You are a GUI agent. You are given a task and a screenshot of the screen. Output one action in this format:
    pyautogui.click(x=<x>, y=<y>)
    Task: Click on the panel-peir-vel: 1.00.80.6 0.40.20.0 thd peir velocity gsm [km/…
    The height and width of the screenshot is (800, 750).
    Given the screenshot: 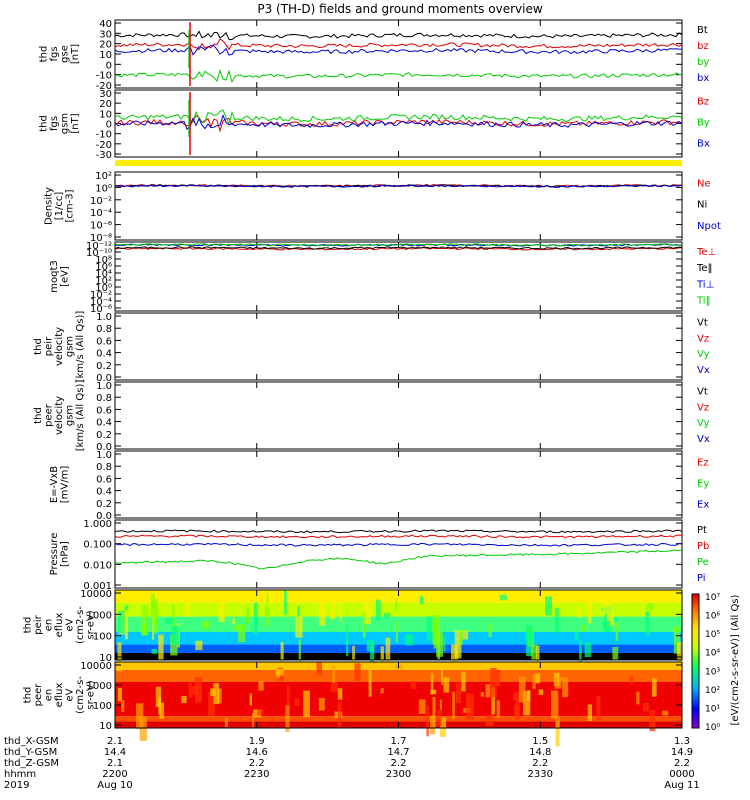 What is the action you would take?
    pyautogui.click(x=371, y=347)
    